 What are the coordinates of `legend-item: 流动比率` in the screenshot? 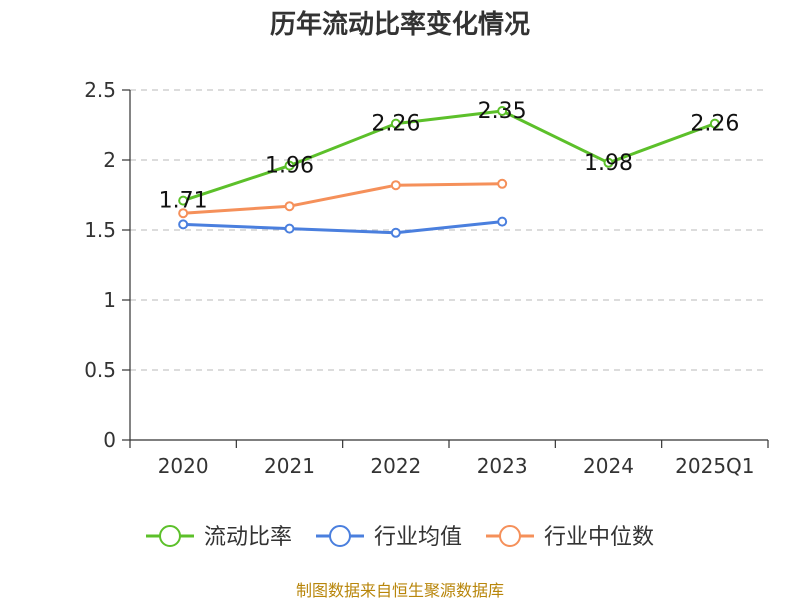 It's located at (219, 537).